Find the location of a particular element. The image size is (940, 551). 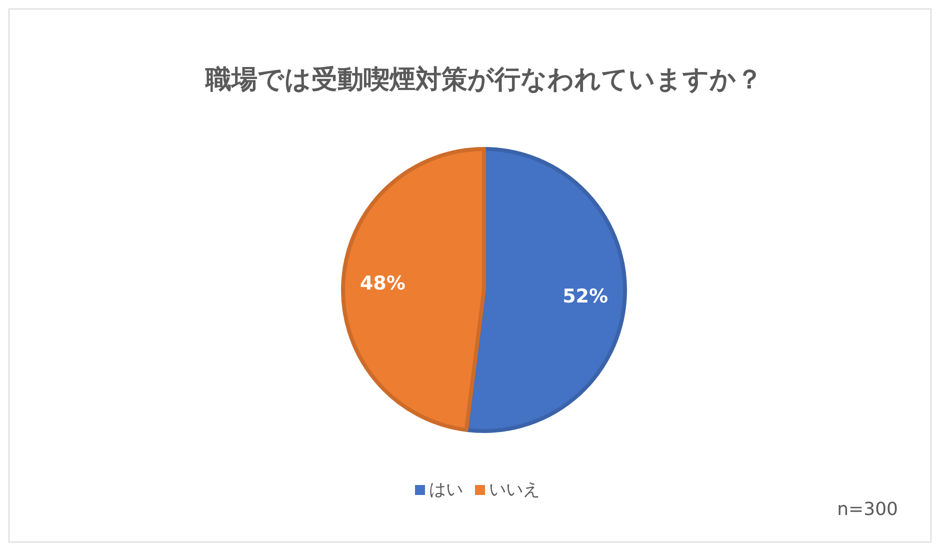

text: n=300 is located at coordinates (867, 509).